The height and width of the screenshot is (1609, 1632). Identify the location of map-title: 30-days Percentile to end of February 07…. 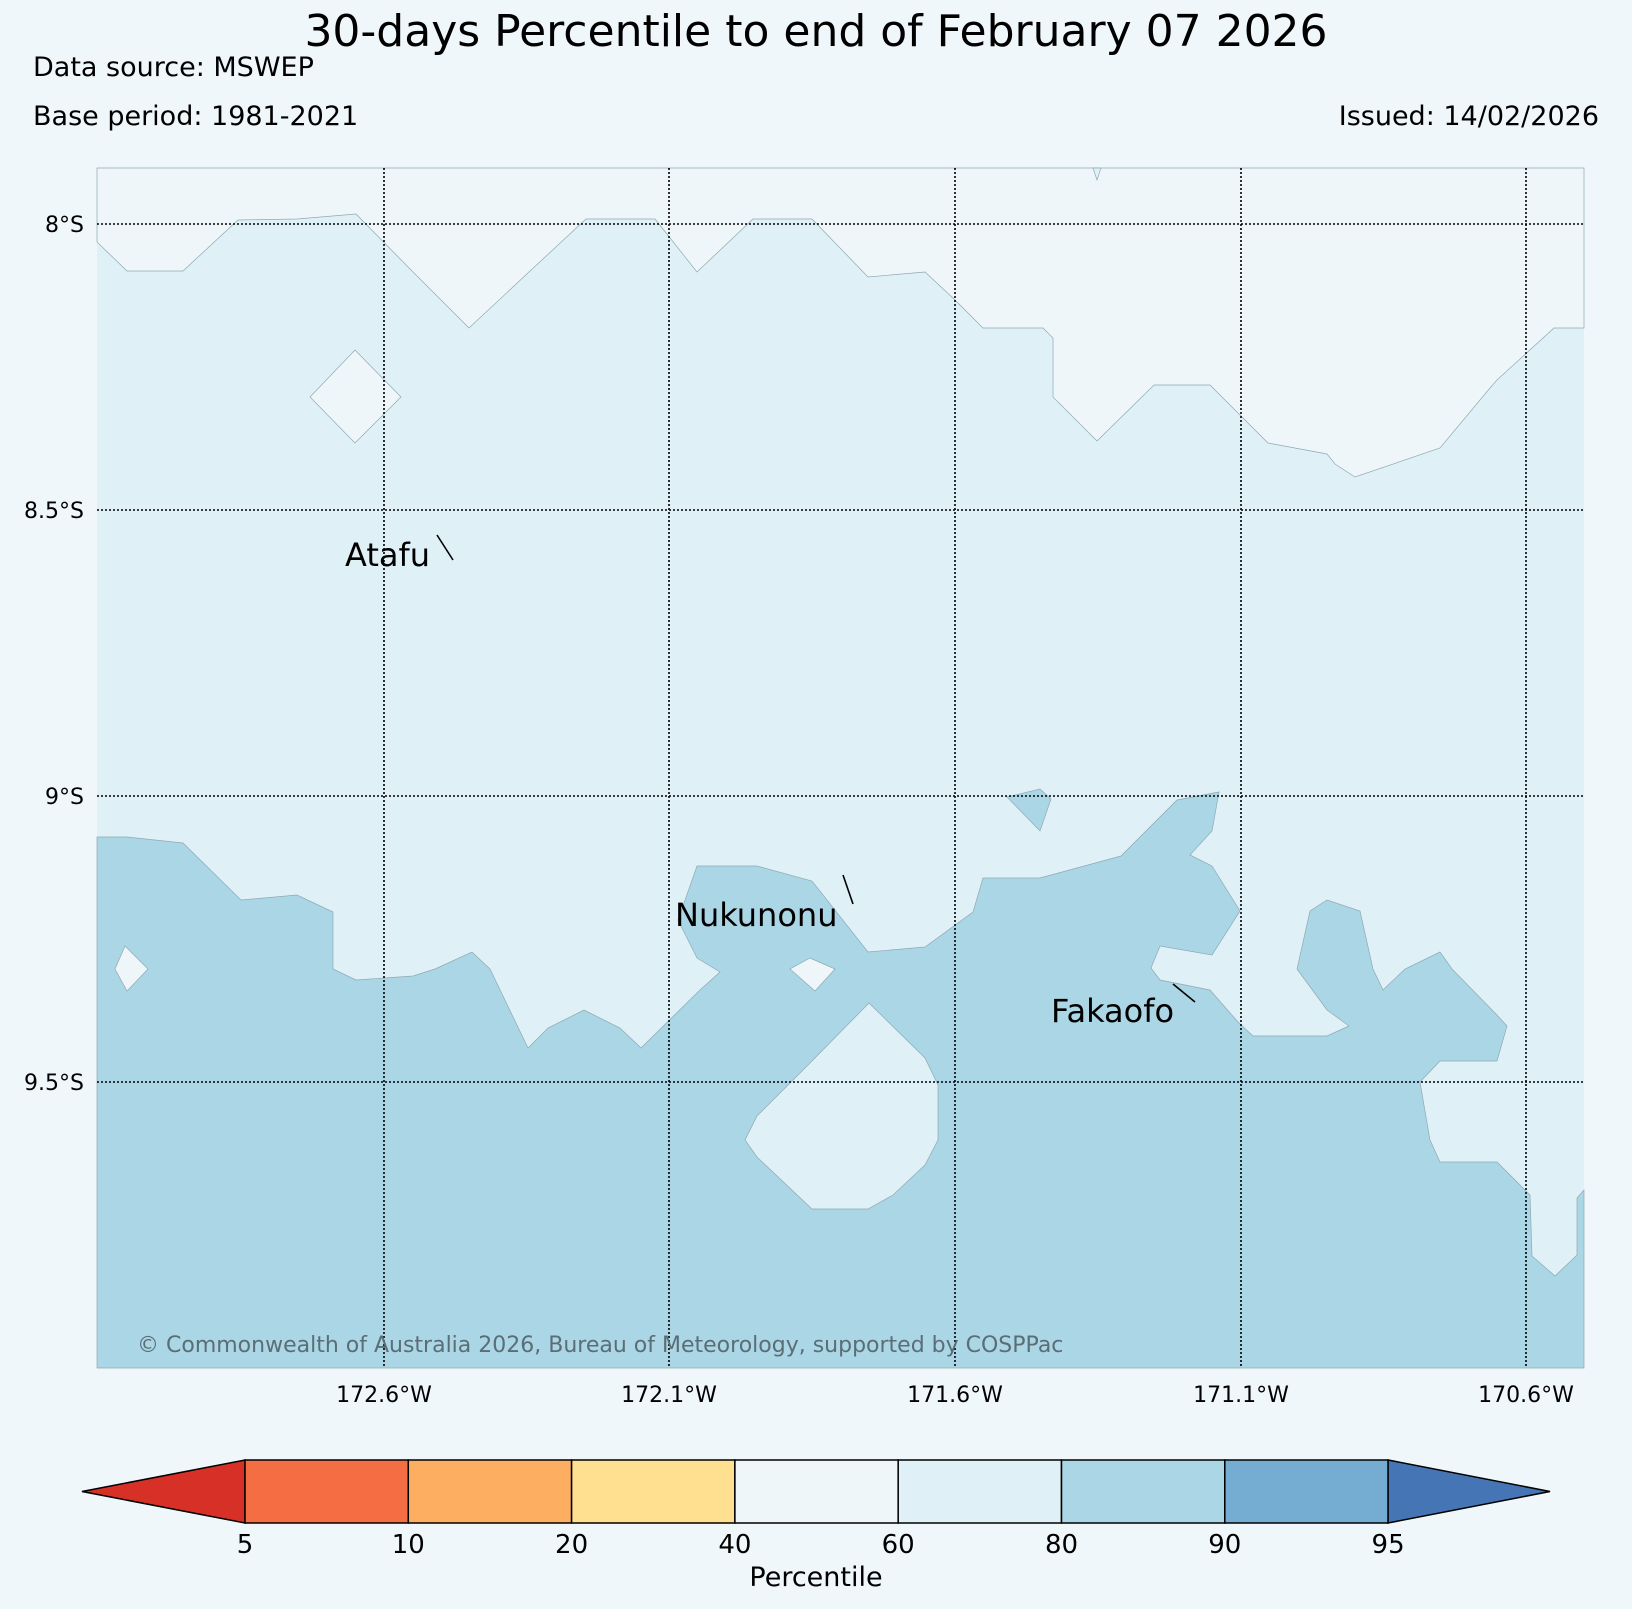
(816, 31).